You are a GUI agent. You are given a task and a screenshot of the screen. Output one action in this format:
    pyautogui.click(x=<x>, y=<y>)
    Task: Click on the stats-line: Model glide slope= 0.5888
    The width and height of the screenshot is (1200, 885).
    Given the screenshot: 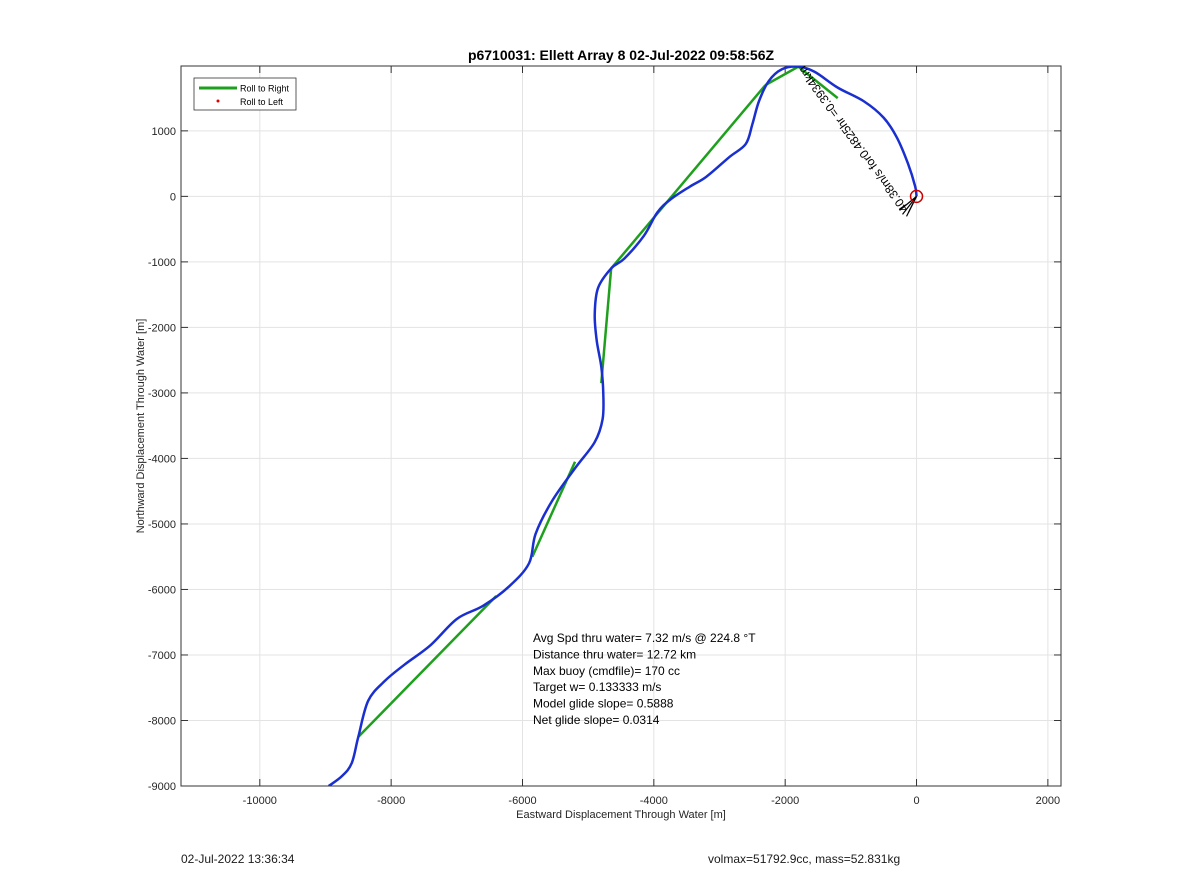 What is the action you would take?
    pyautogui.click(x=603, y=704)
    